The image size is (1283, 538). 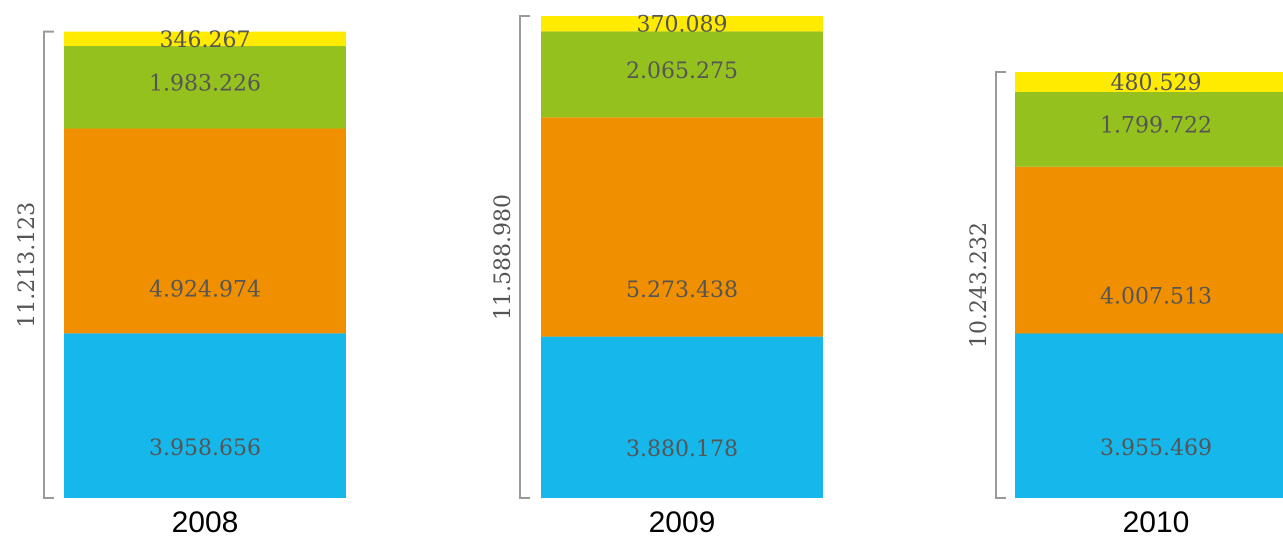 What do you see at coordinates (205, 522) in the screenshot?
I see `x-axis-category-label: 2008` at bounding box center [205, 522].